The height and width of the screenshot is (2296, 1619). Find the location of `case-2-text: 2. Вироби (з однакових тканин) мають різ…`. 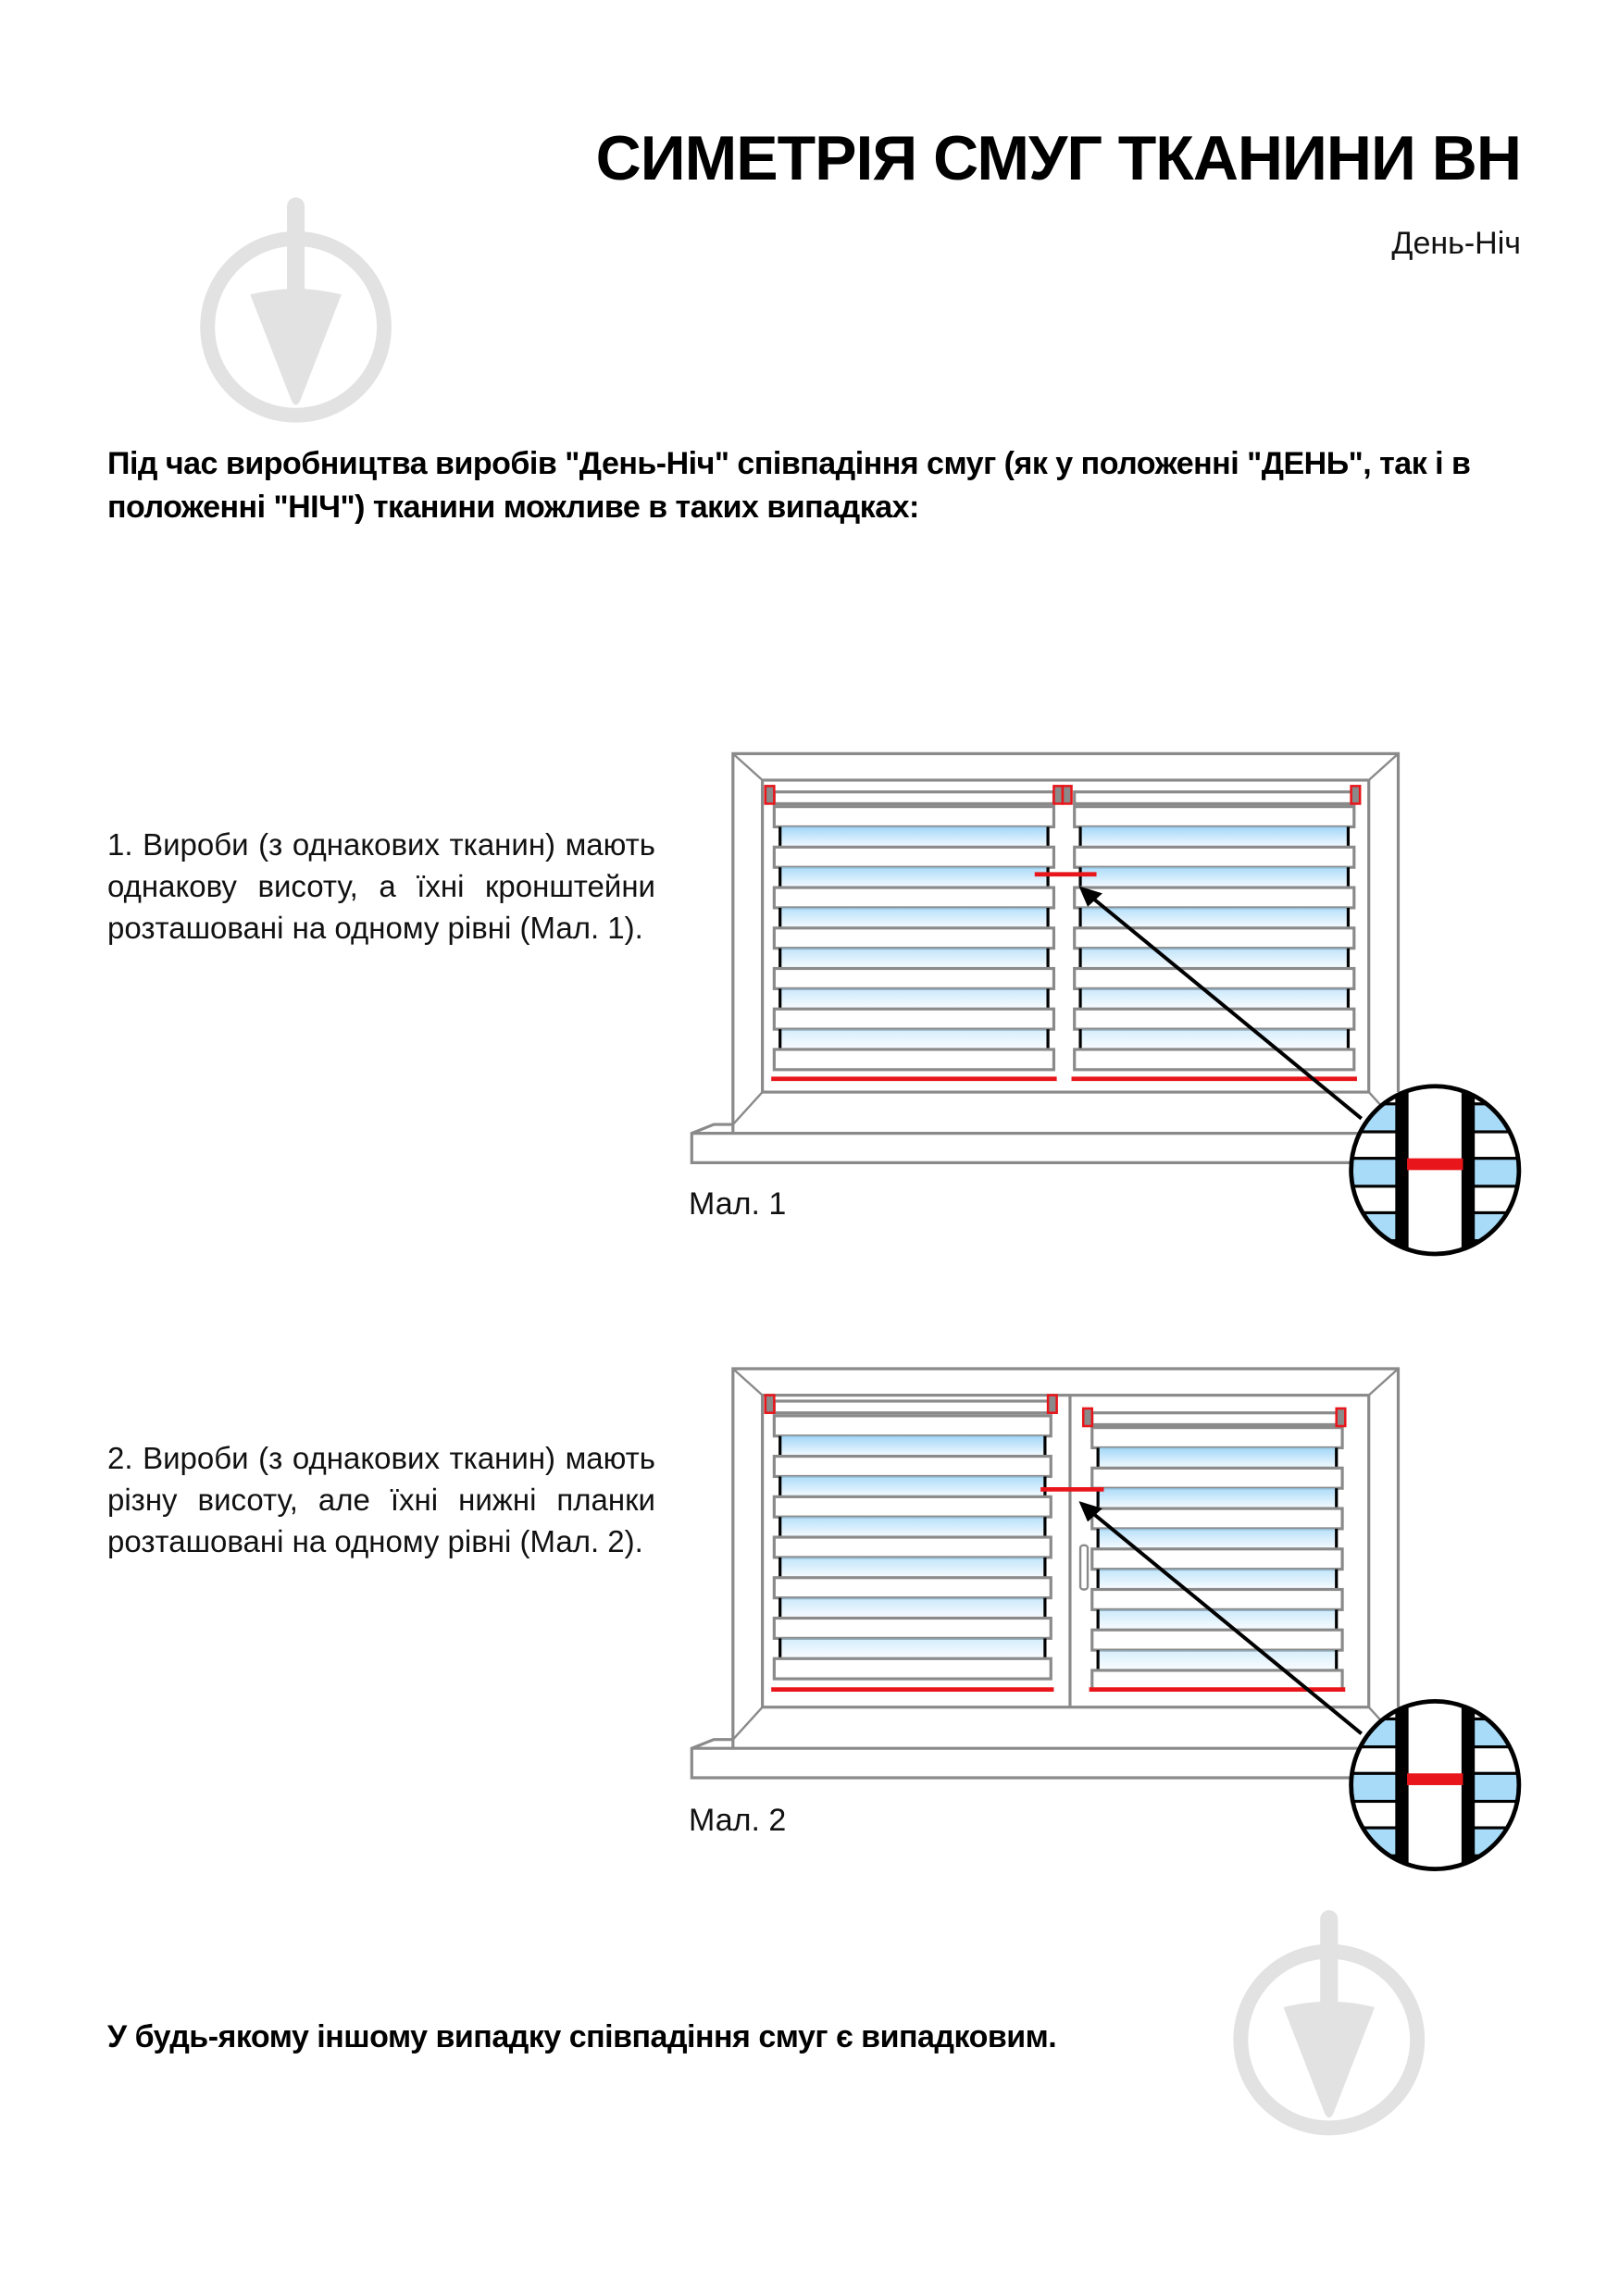

case-2-text: 2. Вироби (з однакових тканин) мають різ… is located at coordinates (381, 1500).